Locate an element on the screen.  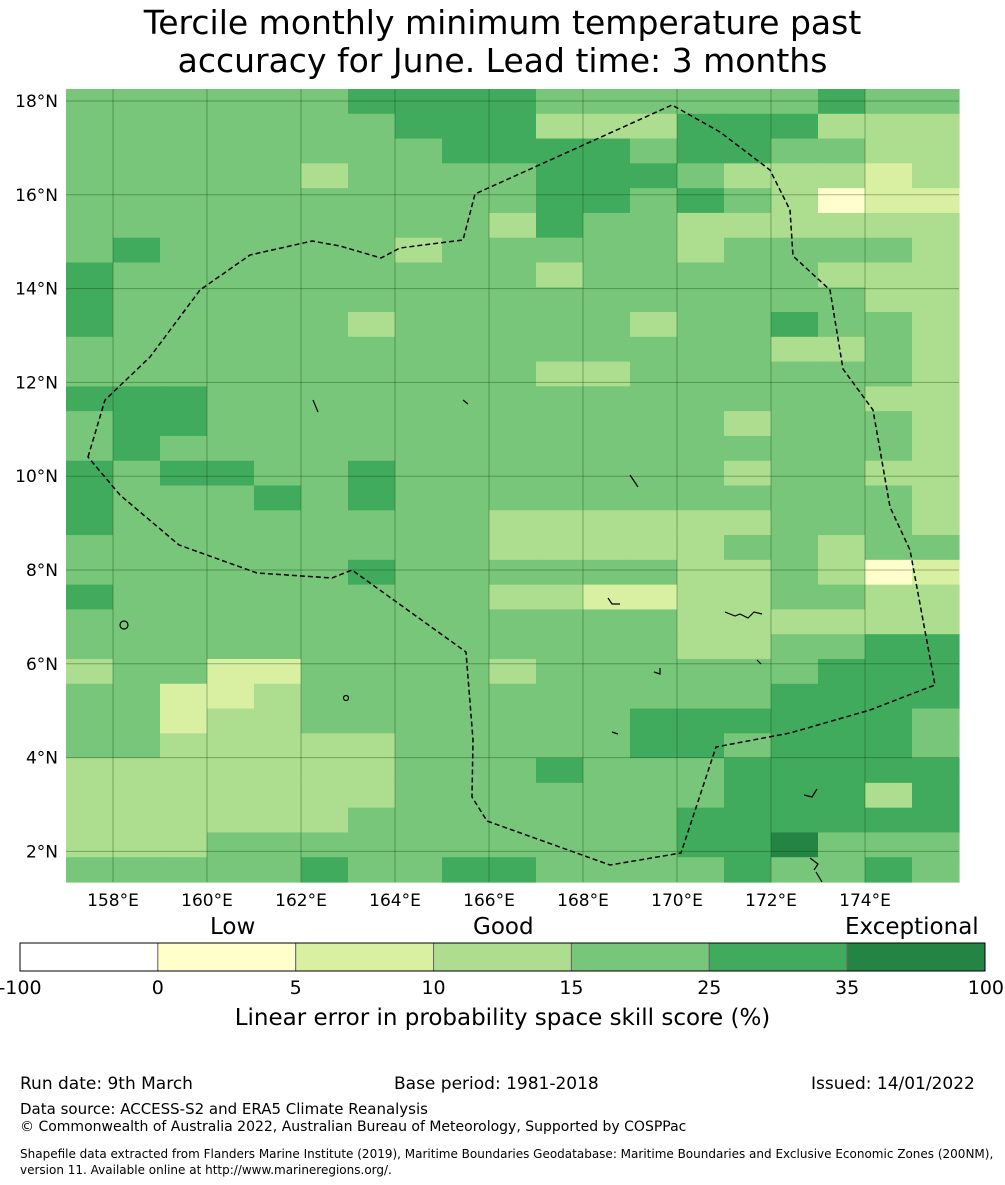
island is located at coordinates (124, 625).